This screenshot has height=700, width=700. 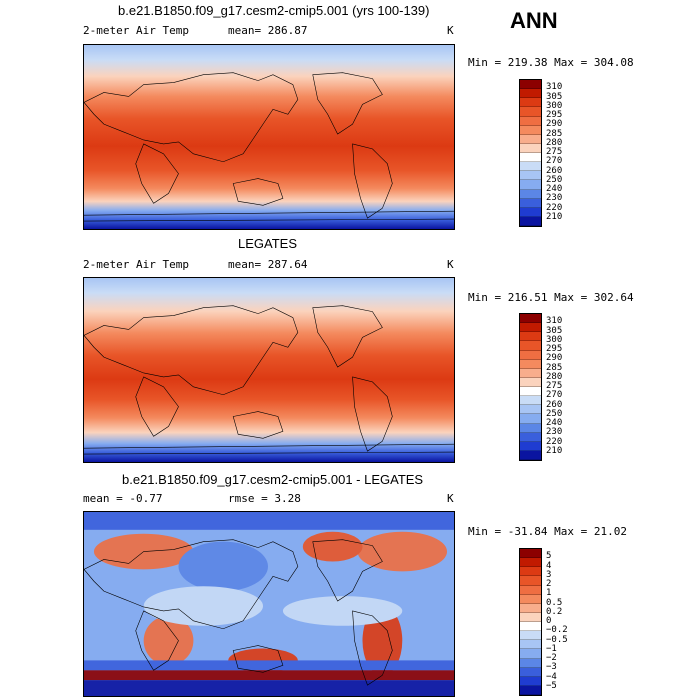 I want to click on colorbar-tick-label: 285, so click(x=554, y=367).